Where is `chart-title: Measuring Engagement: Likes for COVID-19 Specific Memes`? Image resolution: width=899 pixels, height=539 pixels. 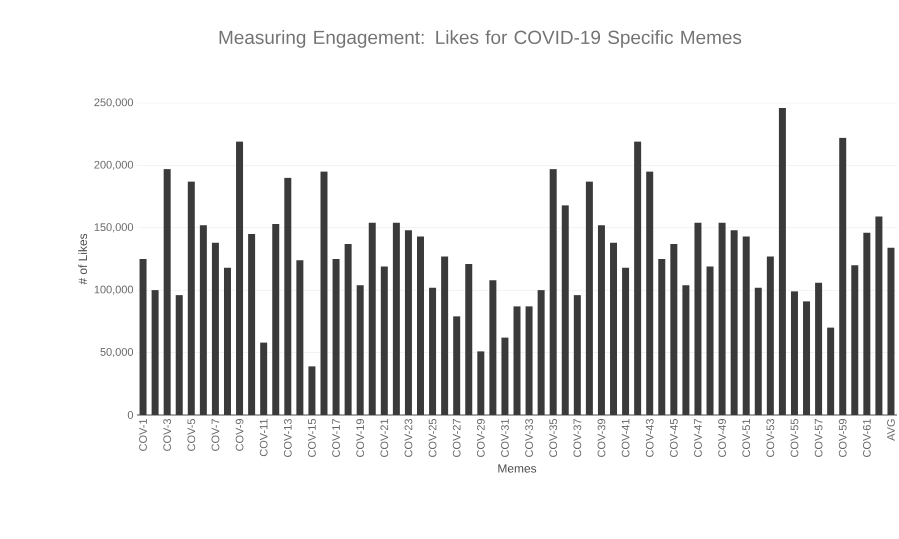
chart-title: Measuring Engagement: Likes for COVID-19 Specific Memes is located at coordinates (481, 39).